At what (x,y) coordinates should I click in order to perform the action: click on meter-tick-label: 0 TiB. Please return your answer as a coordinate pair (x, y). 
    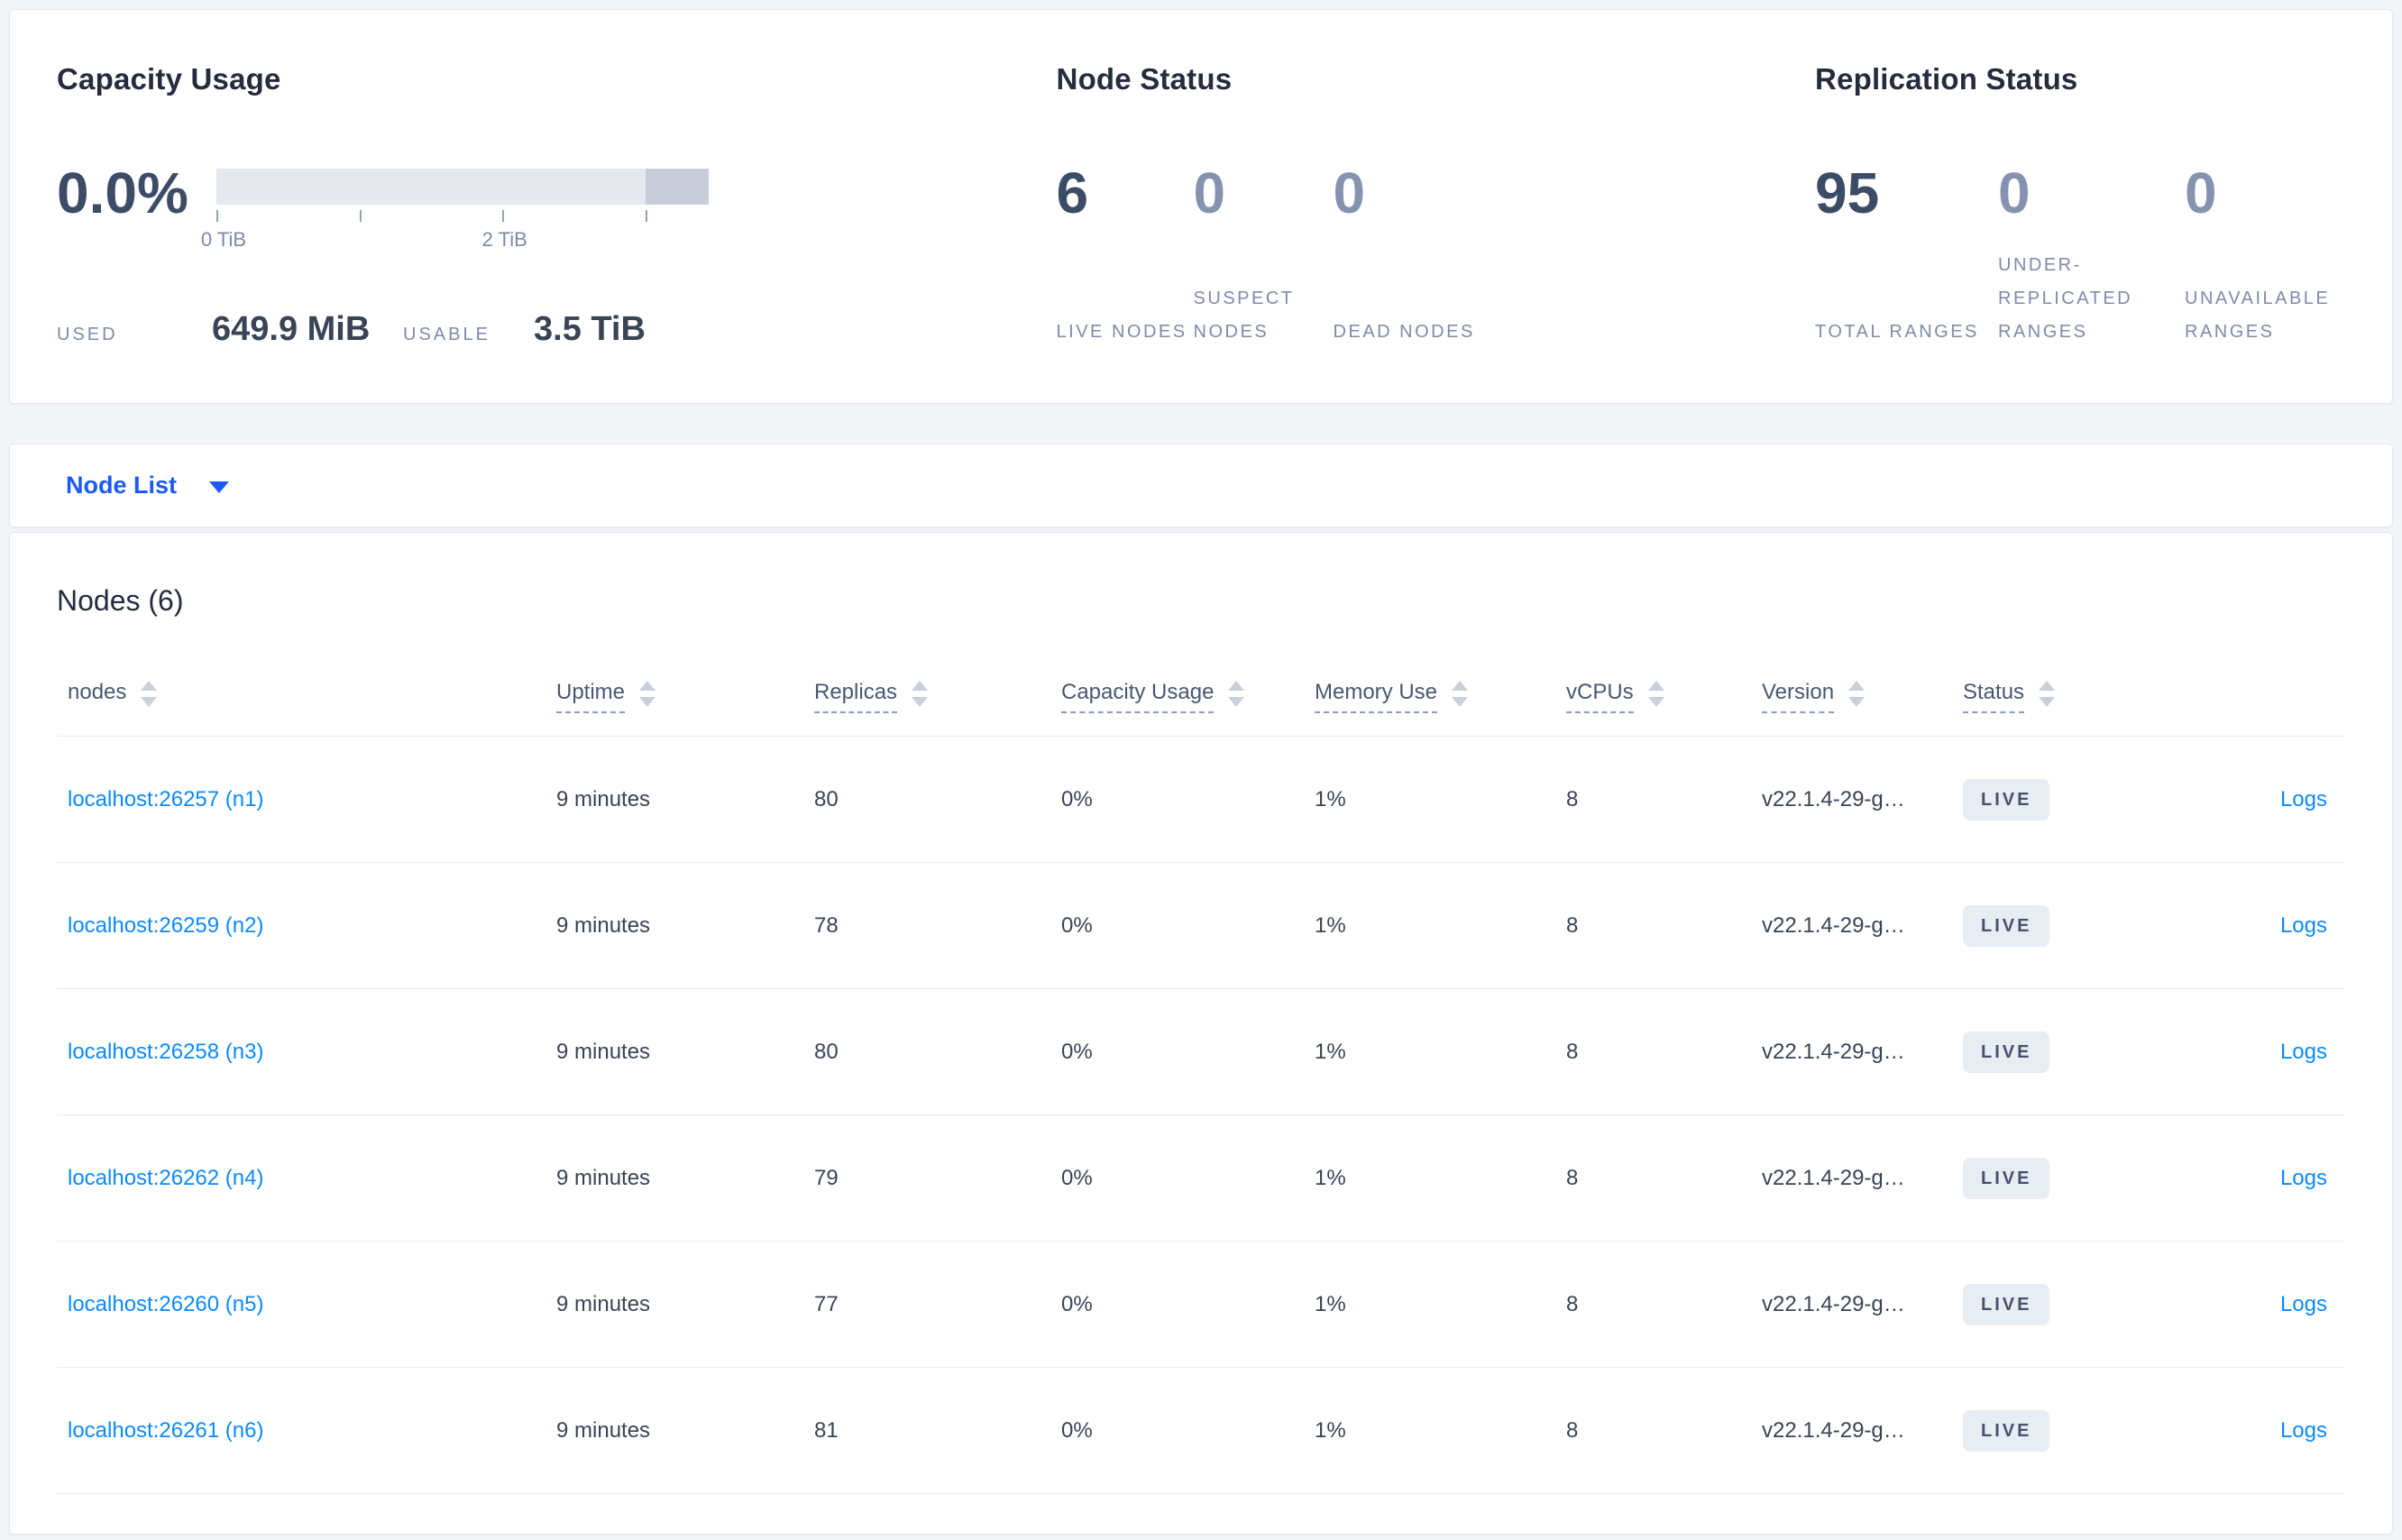
    Looking at the image, I should click on (223, 239).